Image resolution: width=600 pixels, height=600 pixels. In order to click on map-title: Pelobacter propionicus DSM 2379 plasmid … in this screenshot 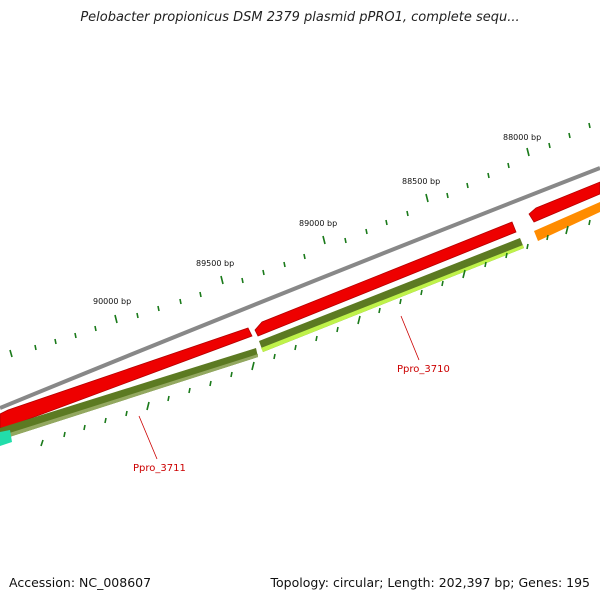, I will do `click(300, 17)`.